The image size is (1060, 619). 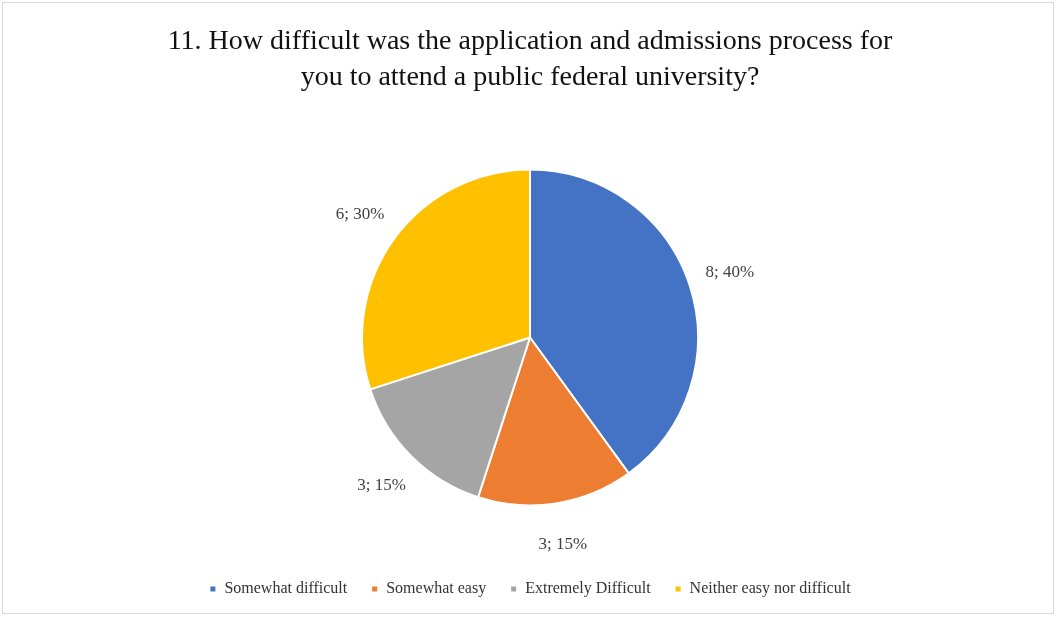 I want to click on chart-title: 11. How difficult was the application and admissions process for you to attend a public federal university?, so click(x=530, y=58).